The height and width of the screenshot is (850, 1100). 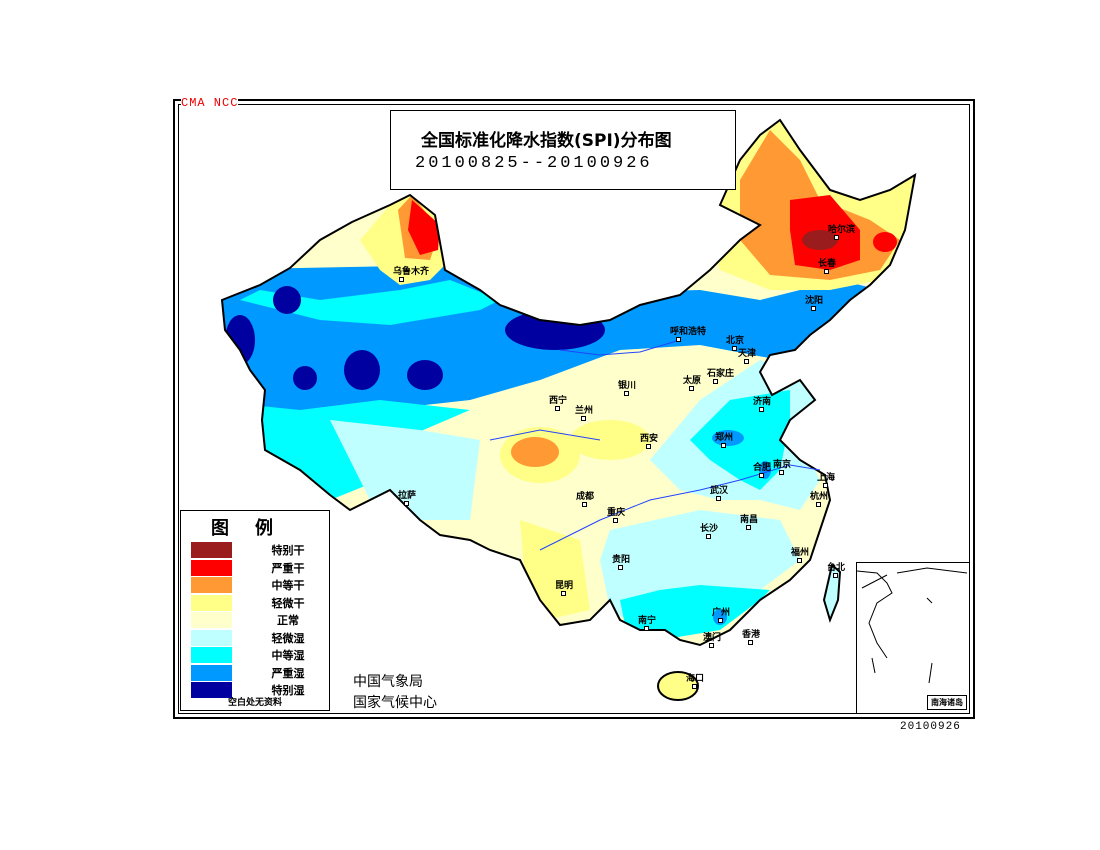 I want to click on city-label: 济南, so click(x=762, y=403).